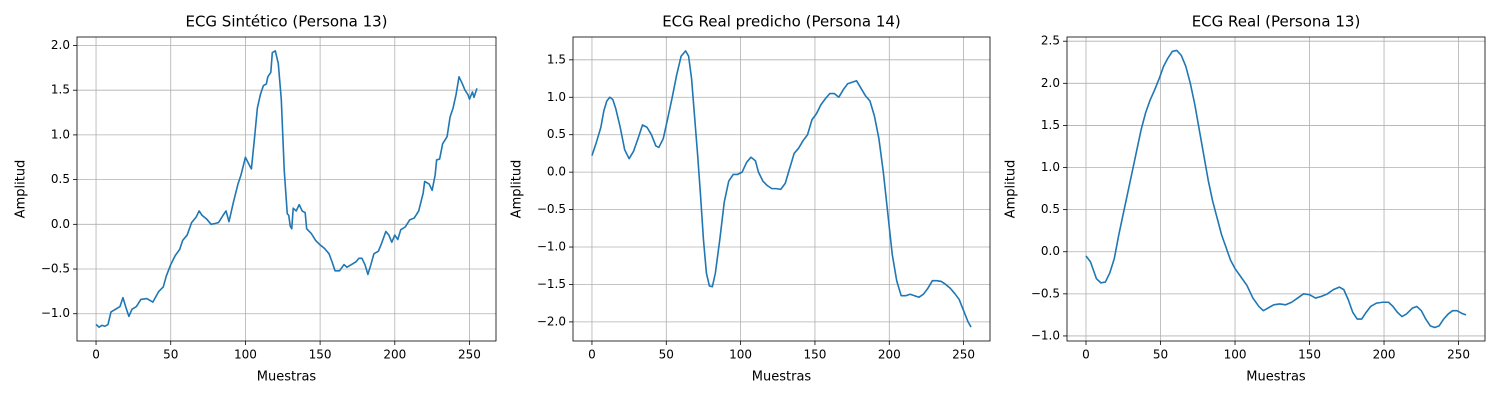  What do you see at coordinates (551, 284) in the screenshot?
I see `y-tick-label: −1.5` at bounding box center [551, 284].